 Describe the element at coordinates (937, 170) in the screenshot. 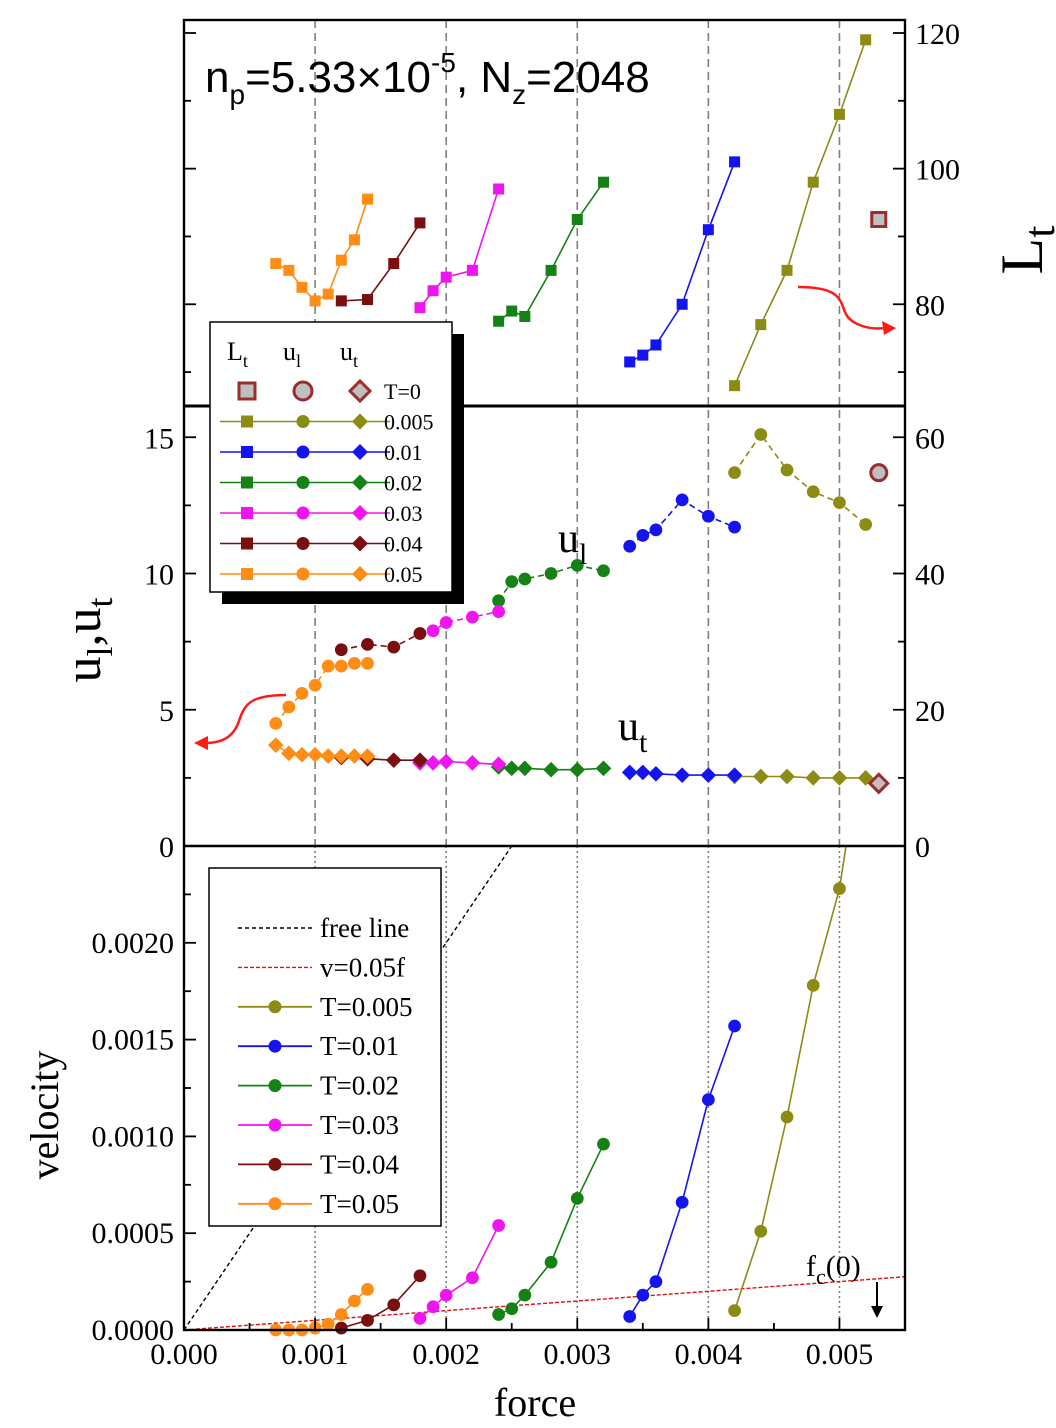

I see `lt-tick-label: 100` at that location.